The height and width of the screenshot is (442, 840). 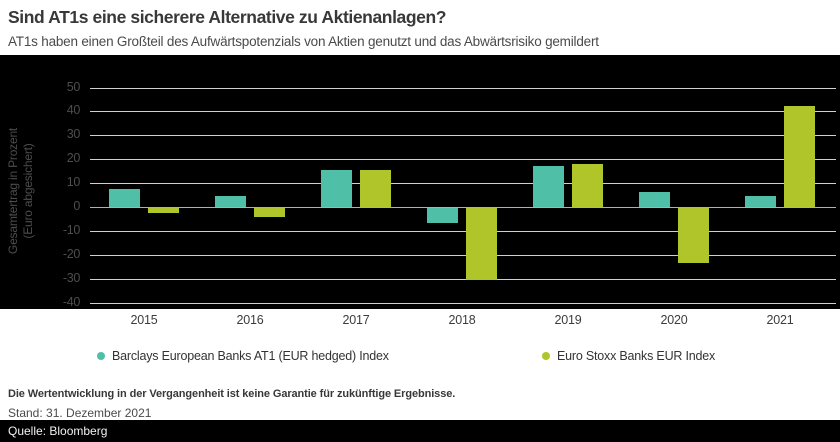 What do you see at coordinates (163, 210) in the screenshot?
I see `bar-2015-series2` at bounding box center [163, 210].